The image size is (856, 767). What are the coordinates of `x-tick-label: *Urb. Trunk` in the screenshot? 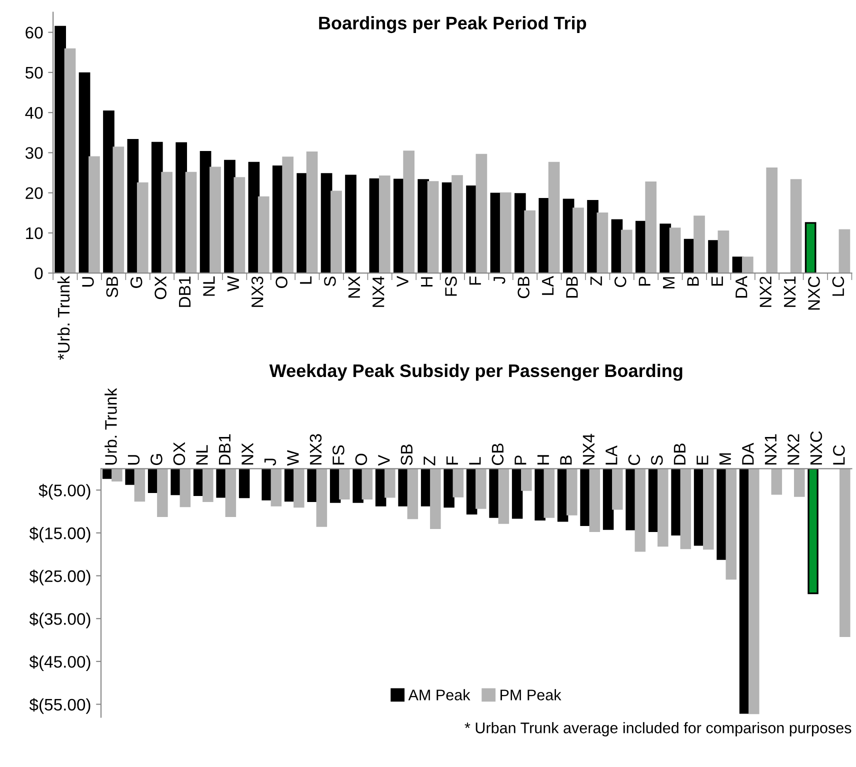 It's located at (63, 318).